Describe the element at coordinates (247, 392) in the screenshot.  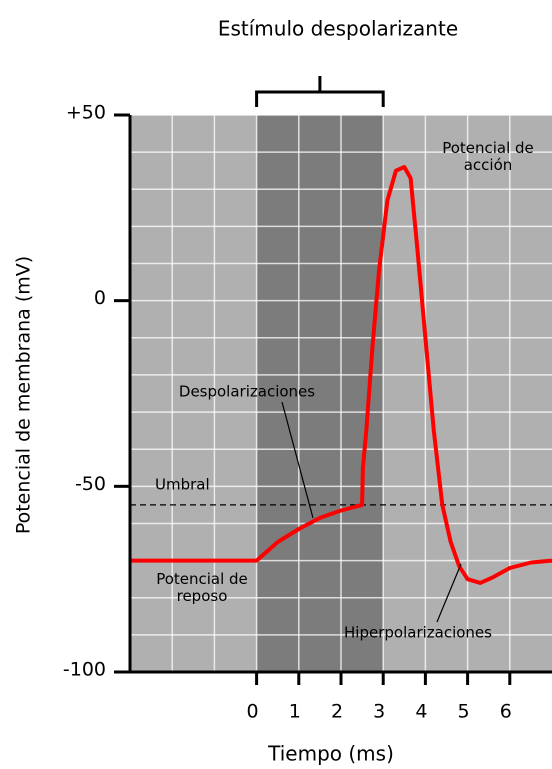
I see `annotation: Despolarizaciones` at that location.